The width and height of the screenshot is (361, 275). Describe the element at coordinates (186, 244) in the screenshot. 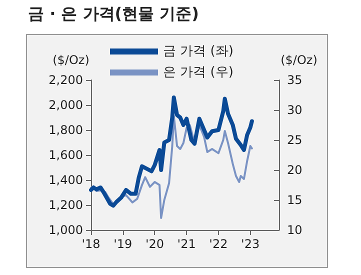

I see `x-tick-label: '21` at that location.